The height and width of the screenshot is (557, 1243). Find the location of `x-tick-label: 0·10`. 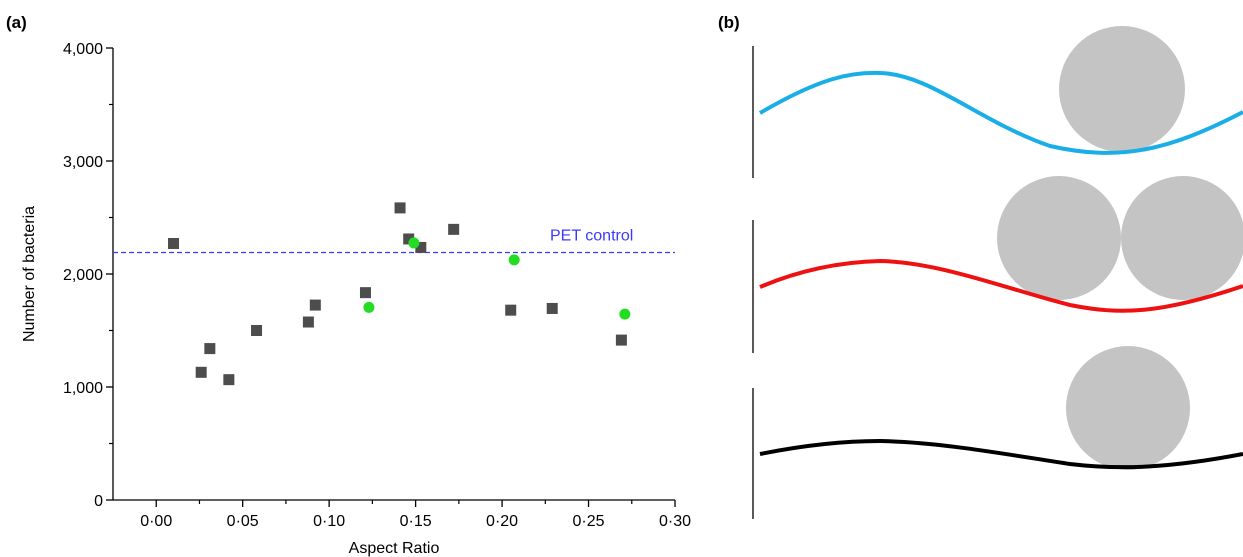

x-tick-label: 0·10 is located at coordinates (329, 521).